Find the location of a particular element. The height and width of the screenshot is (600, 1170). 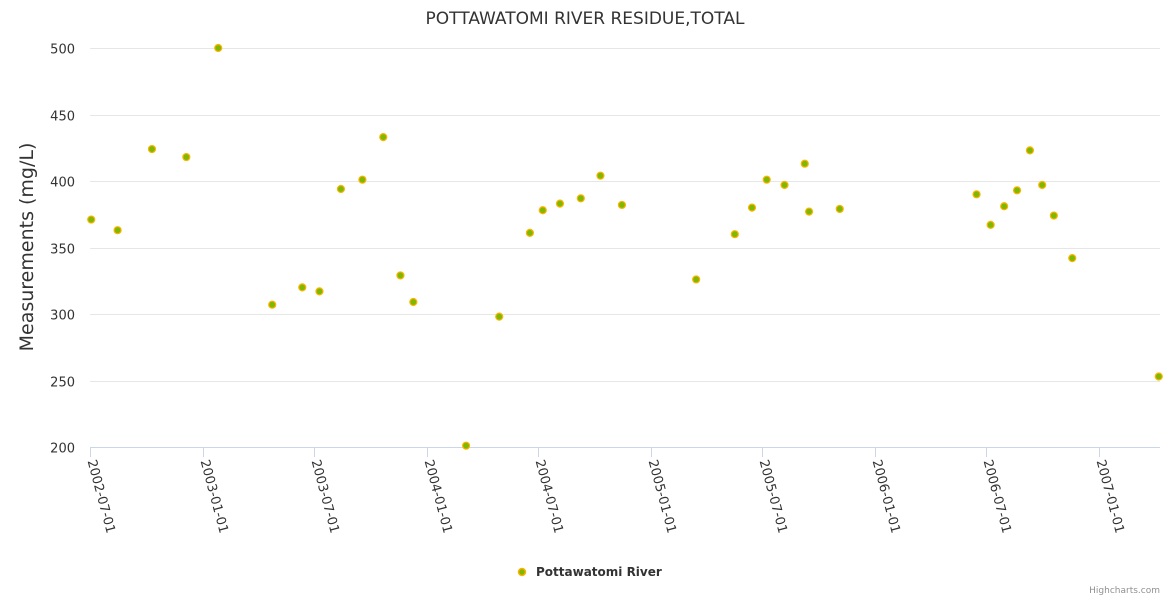

y-tick-label: 200 is located at coordinates (62, 449).